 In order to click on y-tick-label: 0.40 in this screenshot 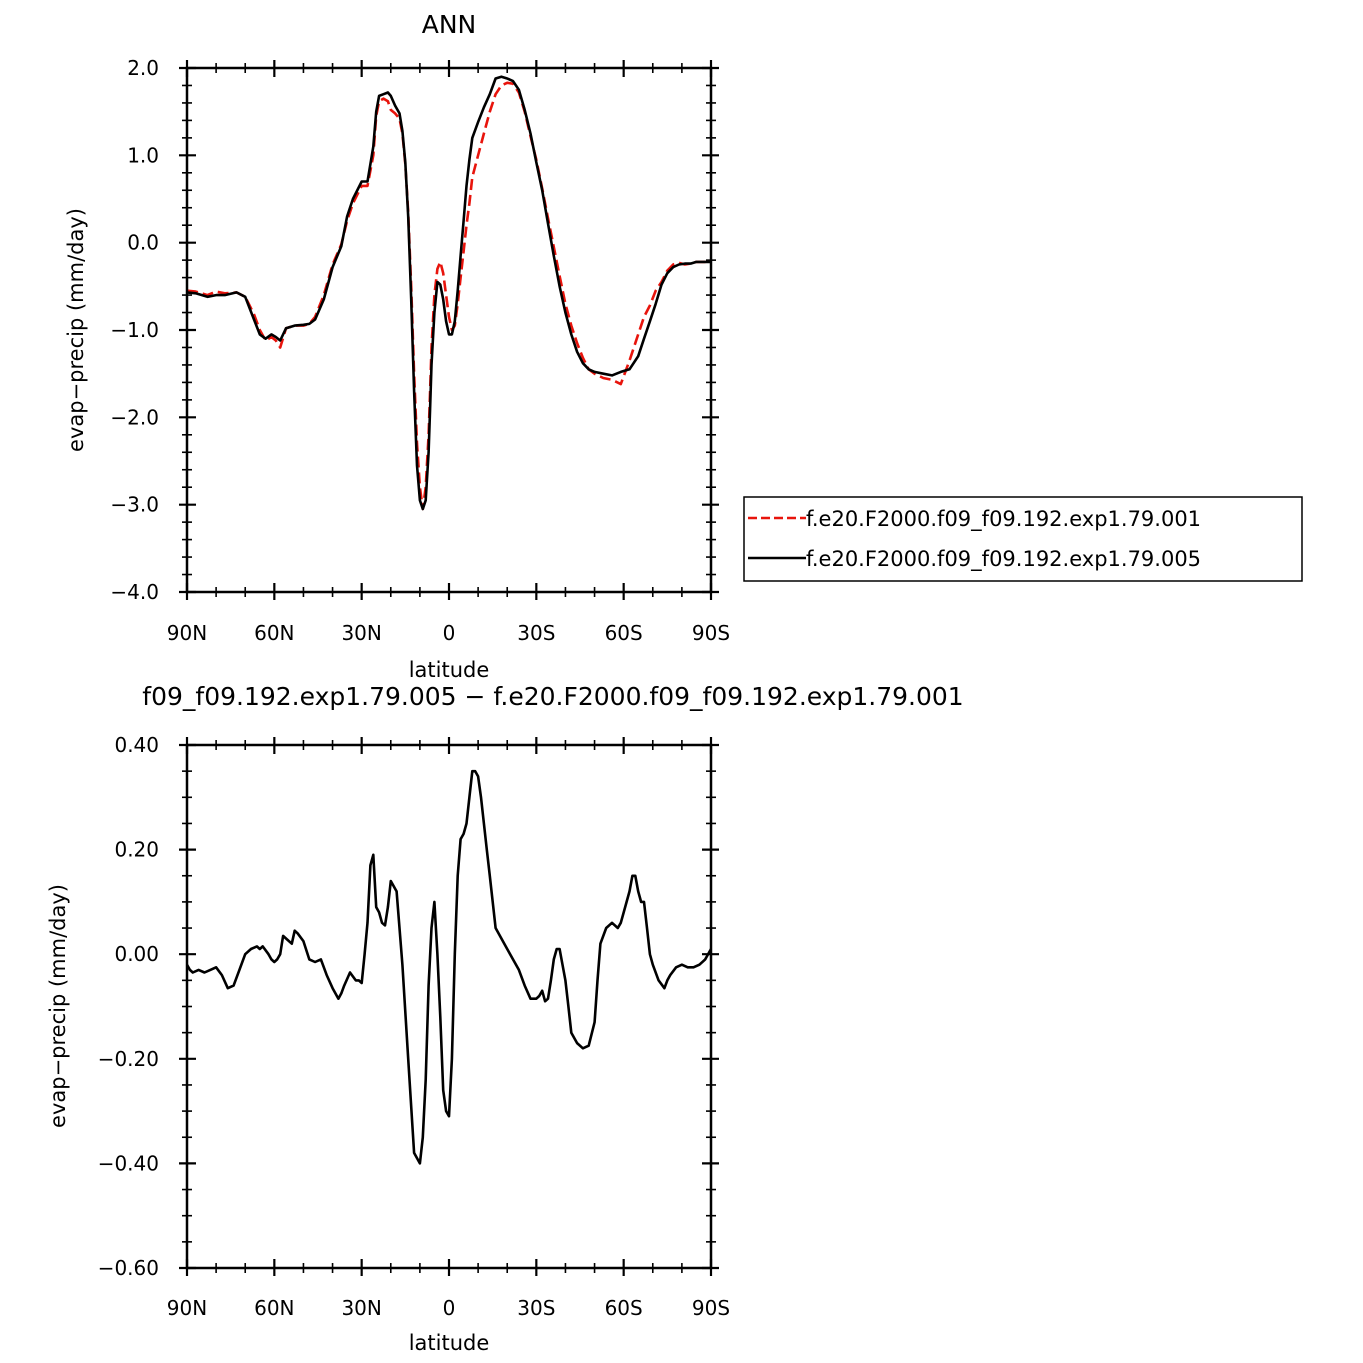, I will do `click(136, 745)`.